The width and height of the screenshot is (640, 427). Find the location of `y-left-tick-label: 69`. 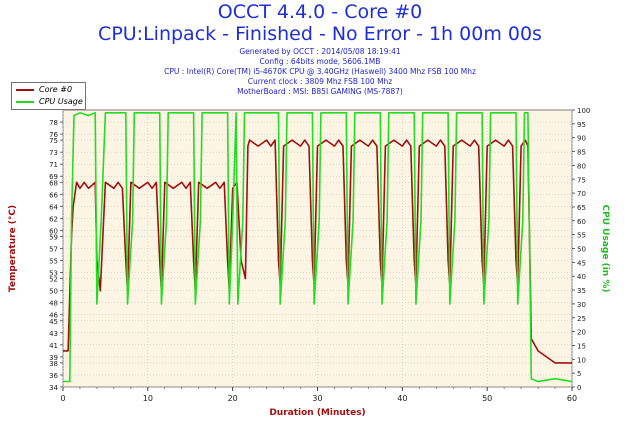

y-left-tick-label: 69 is located at coordinates (53, 177).